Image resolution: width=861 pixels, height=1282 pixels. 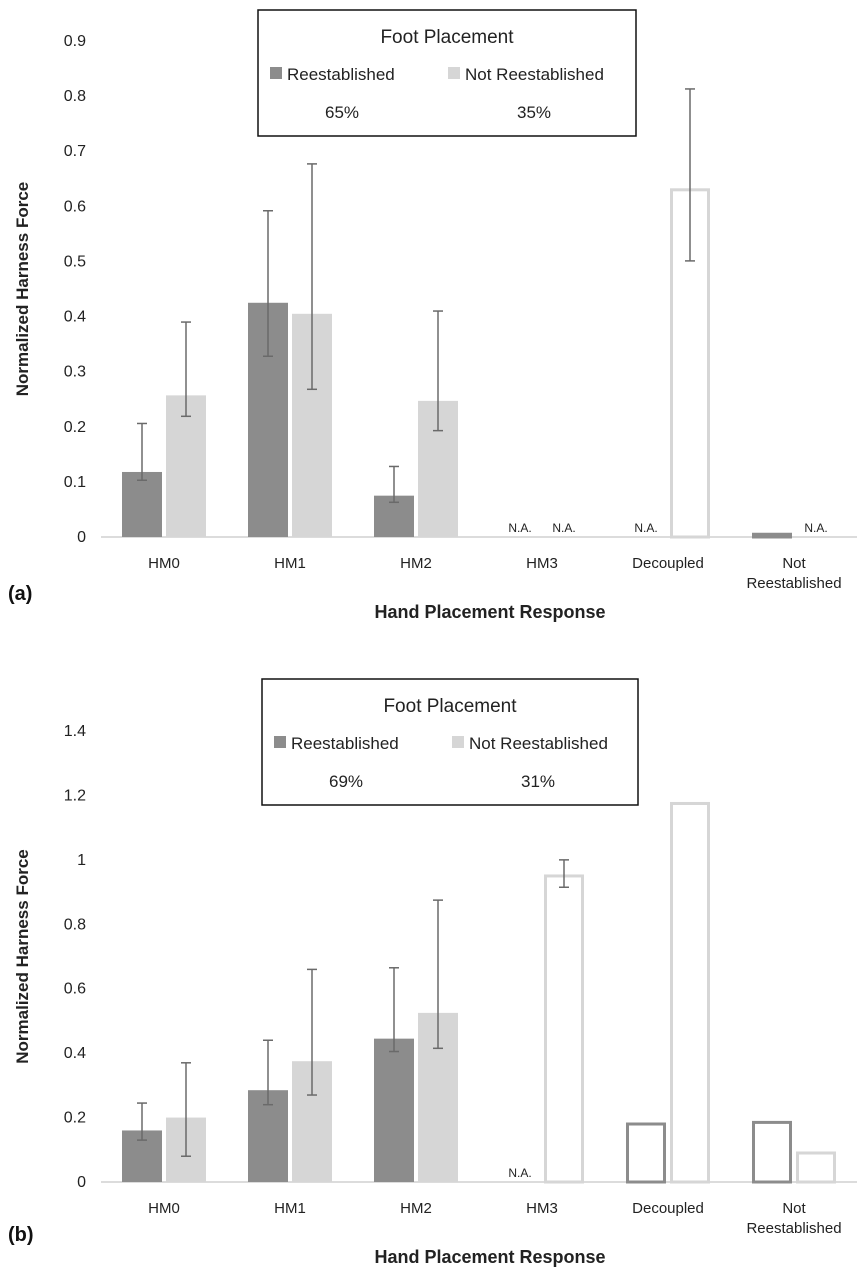 I want to click on x-category-label-b: Not Reestablished, so click(x=793, y=1218).